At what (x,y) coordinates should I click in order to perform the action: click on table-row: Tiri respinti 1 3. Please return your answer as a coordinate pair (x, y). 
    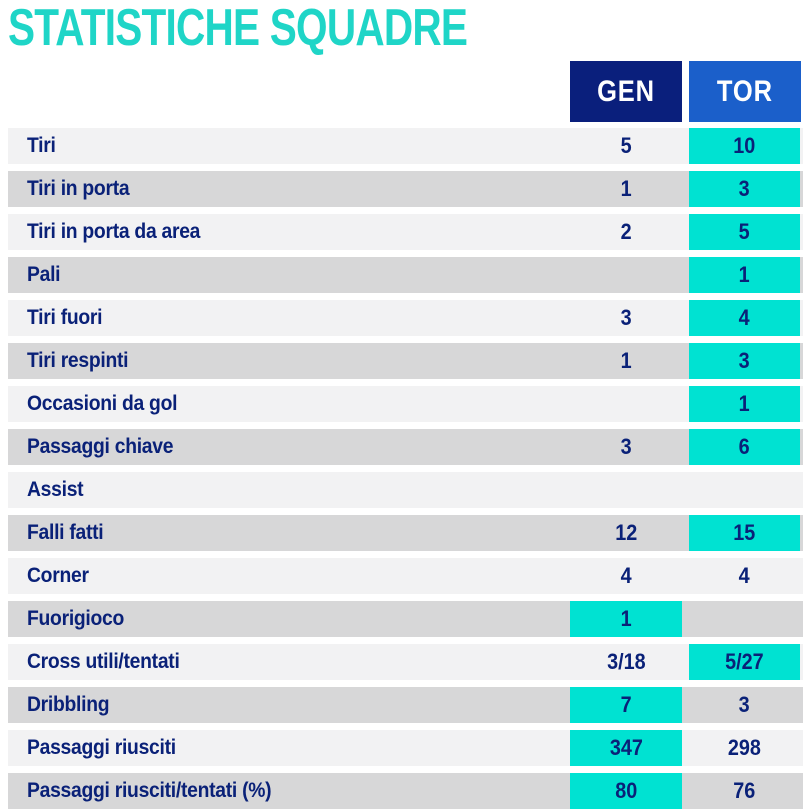
    Looking at the image, I should click on (405, 361).